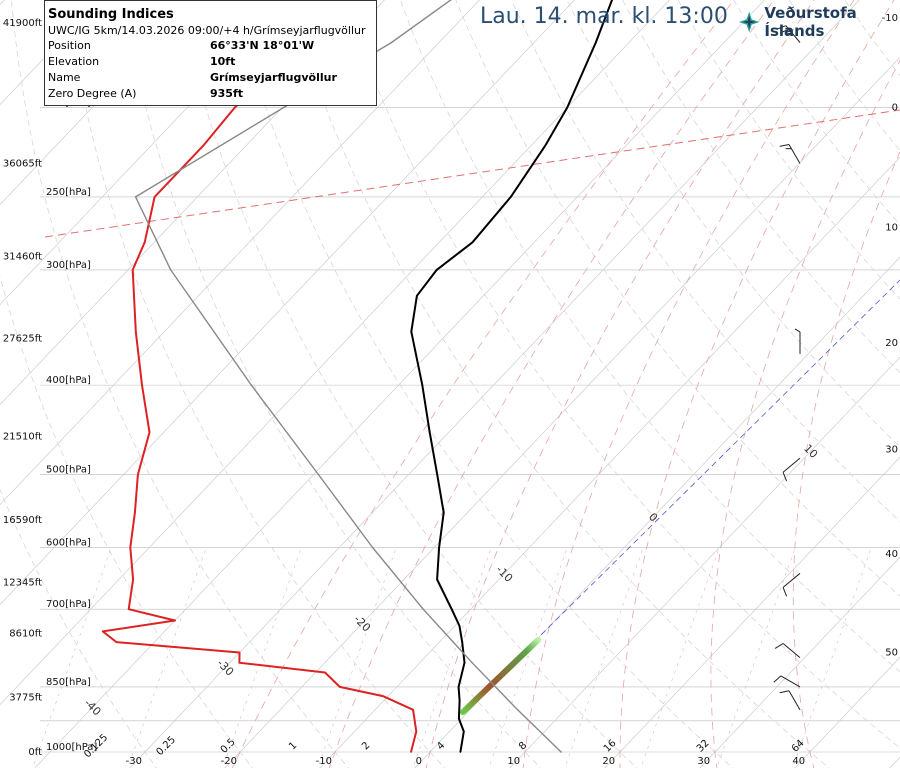 The width and height of the screenshot is (900, 768). What do you see at coordinates (227, 93) in the screenshot?
I see `info-value: 935ft` at bounding box center [227, 93].